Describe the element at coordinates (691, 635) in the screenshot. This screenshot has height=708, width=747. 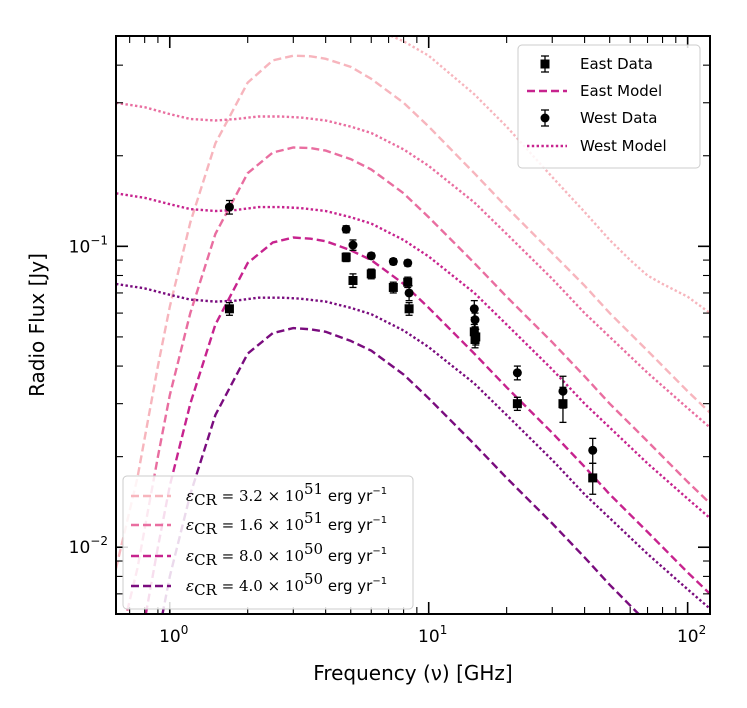
I see `x-tick-label-3: 10²` at that location.